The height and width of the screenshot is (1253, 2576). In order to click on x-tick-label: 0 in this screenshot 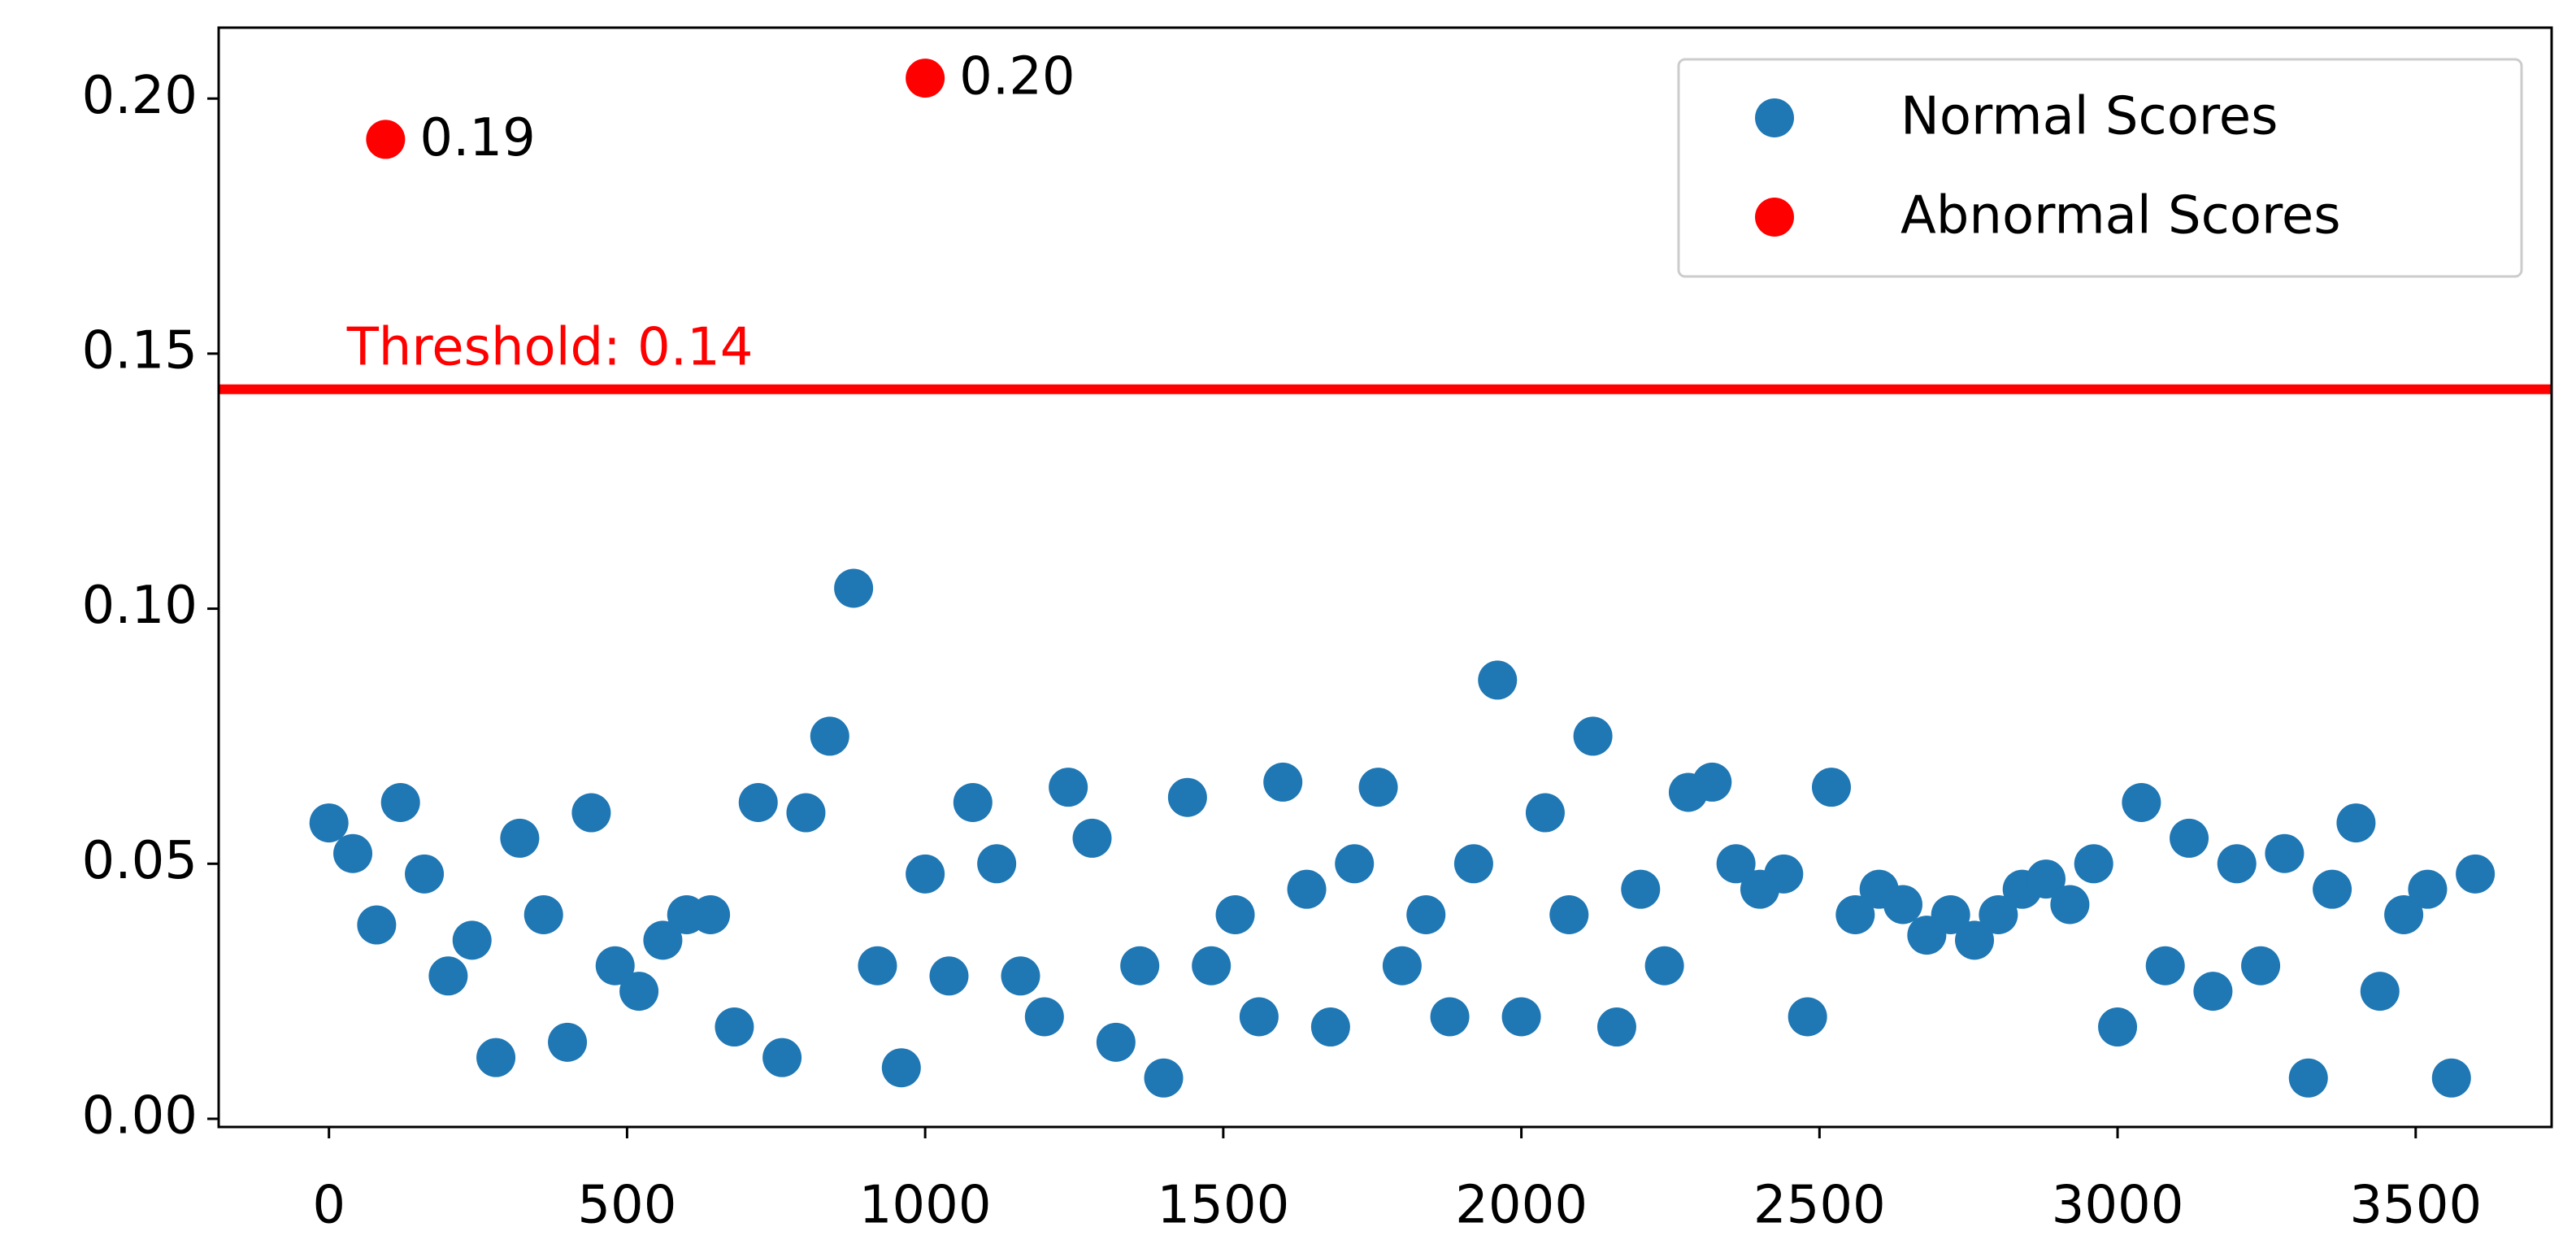, I will do `click(328, 1206)`.